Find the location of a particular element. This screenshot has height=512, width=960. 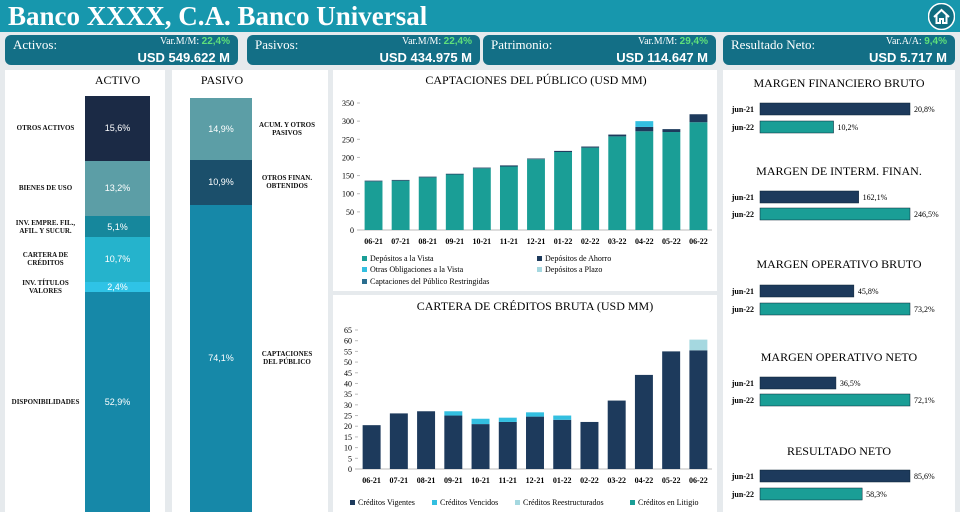

legend-label: Créditos Reestructurados is located at coordinates (563, 502).